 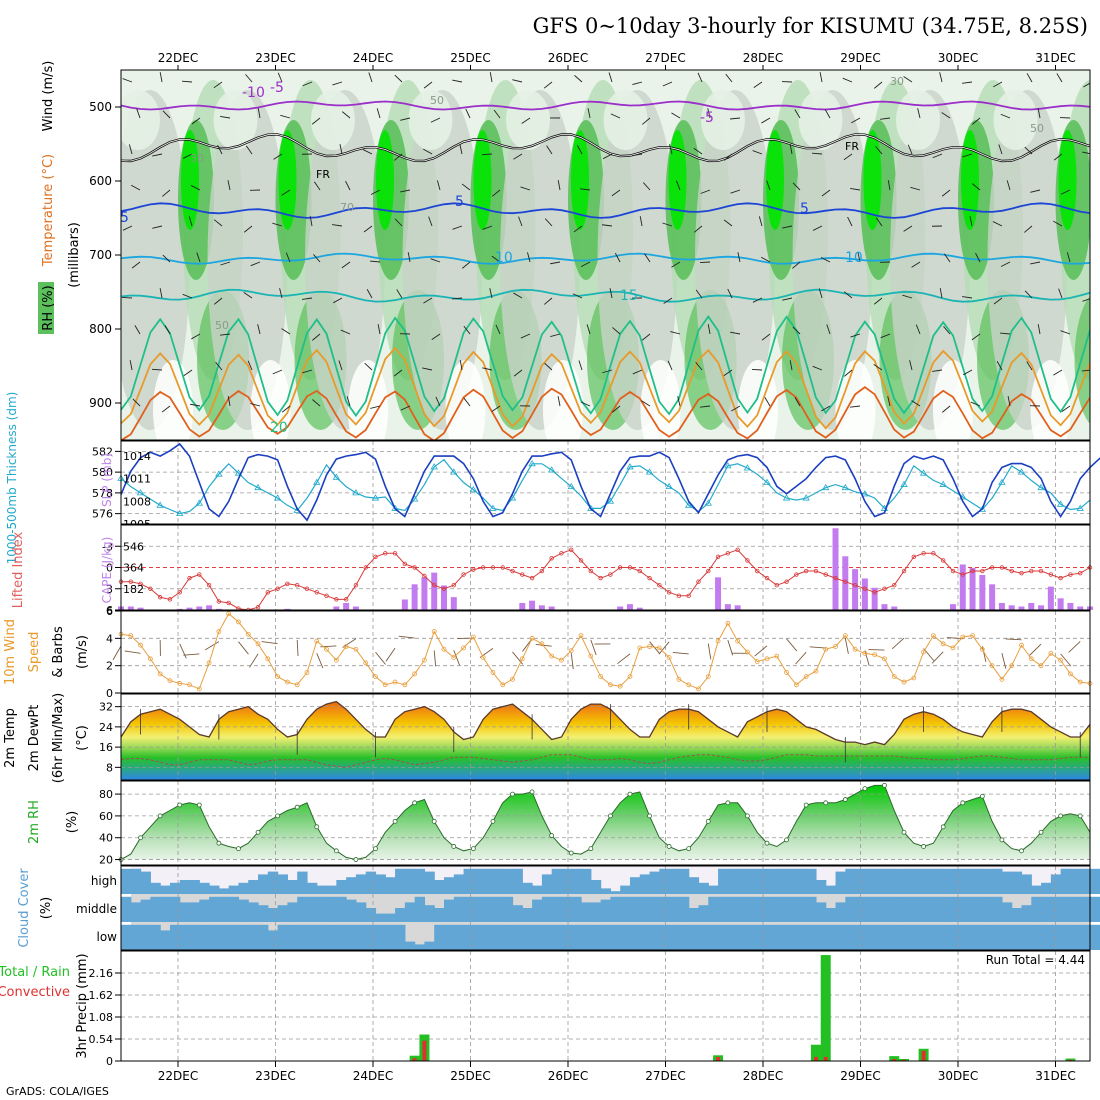 What do you see at coordinates (58, 738) in the screenshot?
I see `temp2m-label-3: (6hr Min/Max)` at bounding box center [58, 738].